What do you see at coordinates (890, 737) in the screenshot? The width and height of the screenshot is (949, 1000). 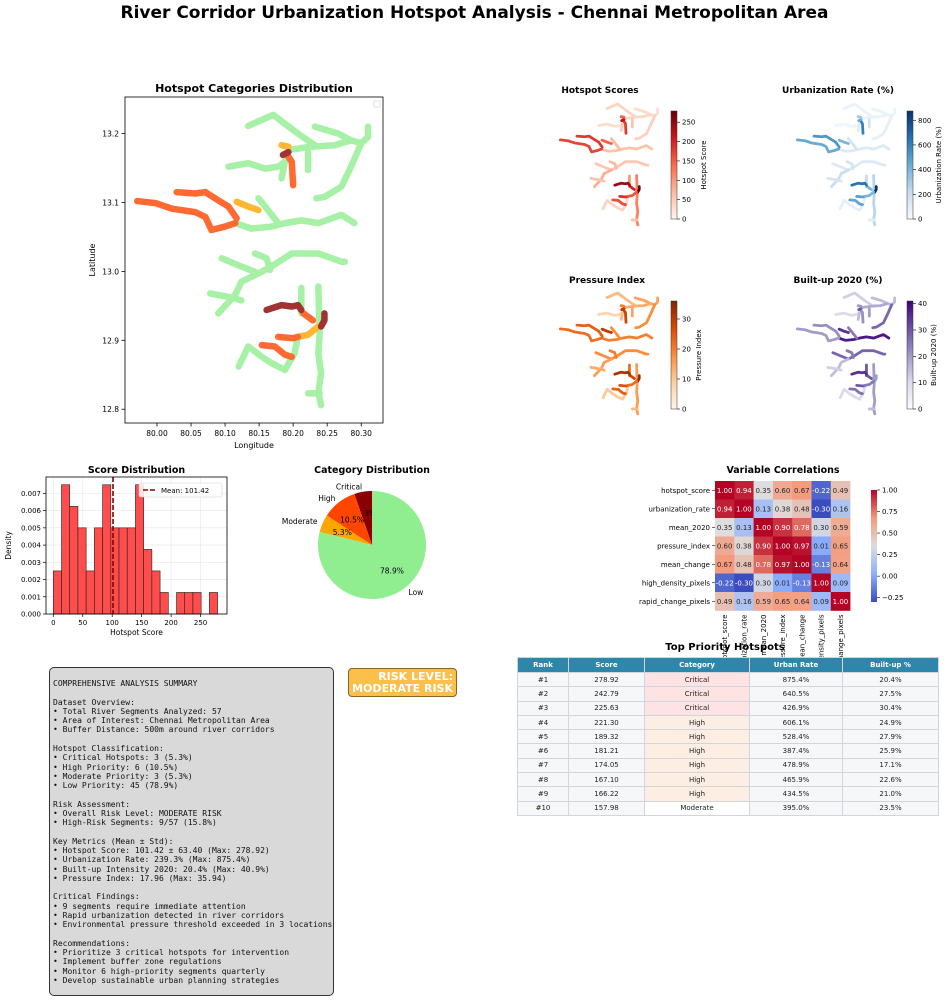 I see `table-cell-built-up: 27.9%` at bounding box center [890, 737].